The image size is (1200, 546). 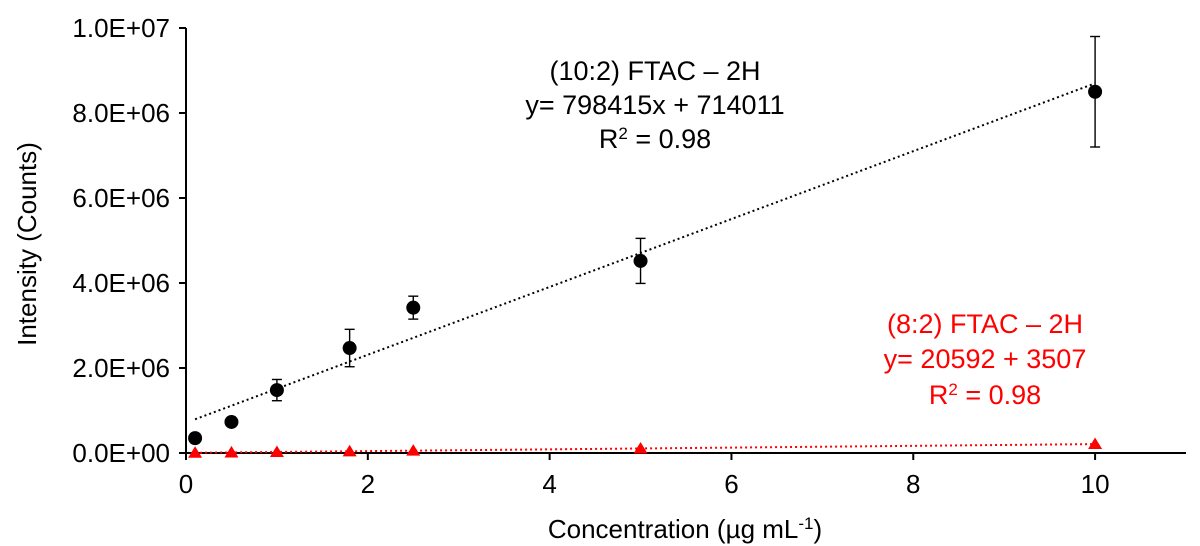 I want to click on x-axis-title: Concentration (µg mL-1), so click(x=685, y=529).